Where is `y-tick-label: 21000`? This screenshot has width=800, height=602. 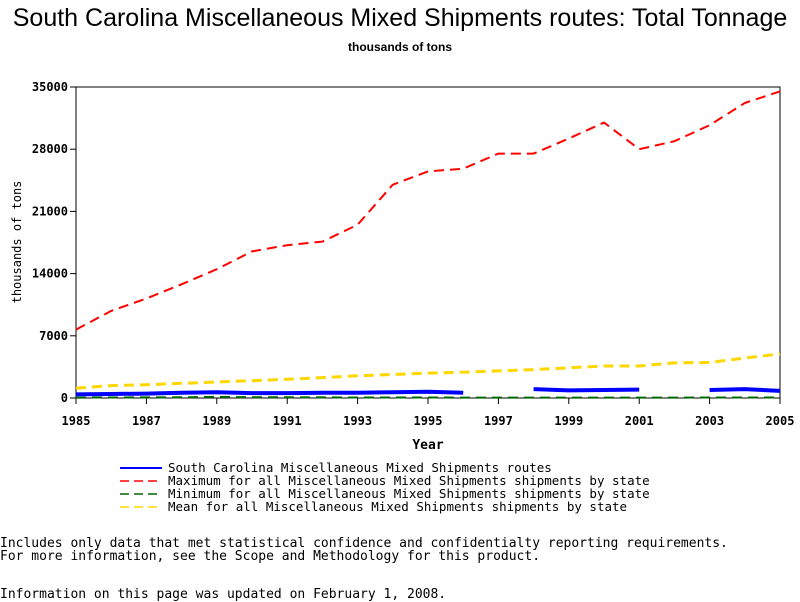 y-tick-label: 21000 is located at coordinates (50, 211).